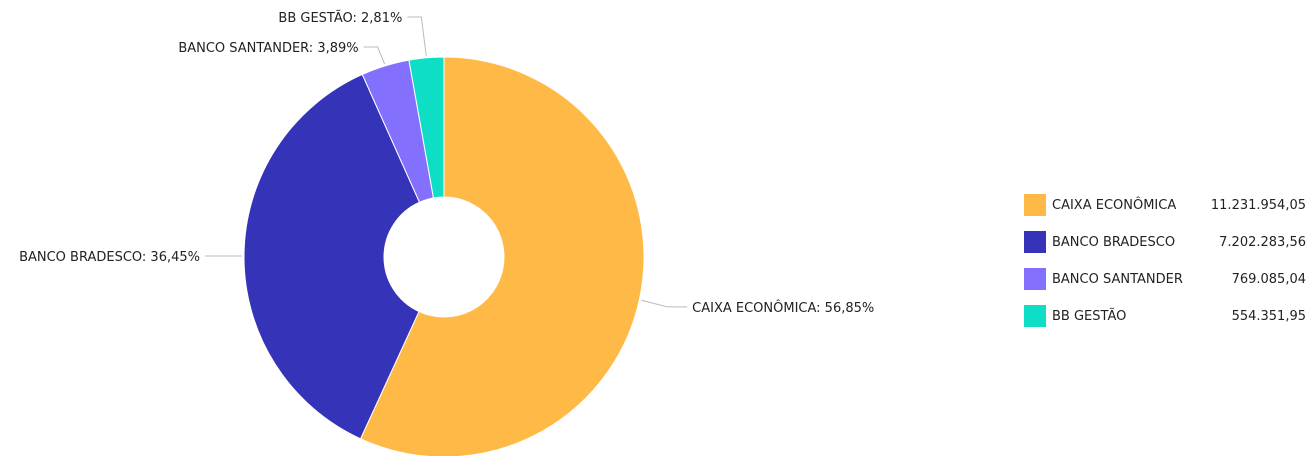 The height and width of the screenshot is (456, 1313). I want to click on legend-label: CAIXA ECONÔMICA, so click(1114, 205).